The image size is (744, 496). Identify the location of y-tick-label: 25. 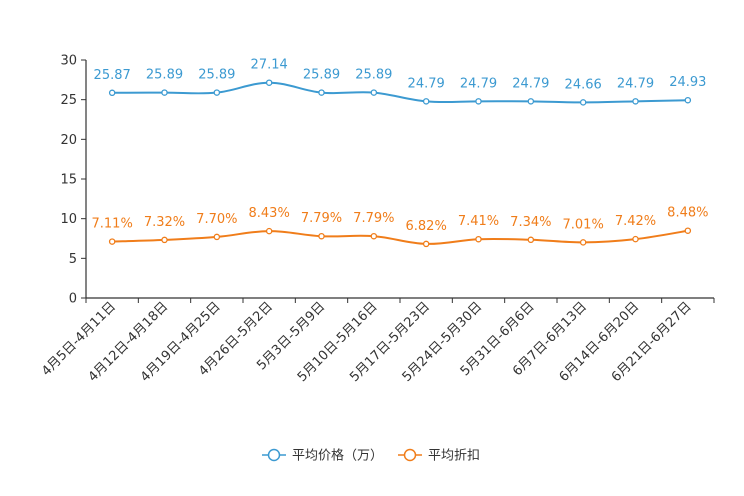
(68, 100).